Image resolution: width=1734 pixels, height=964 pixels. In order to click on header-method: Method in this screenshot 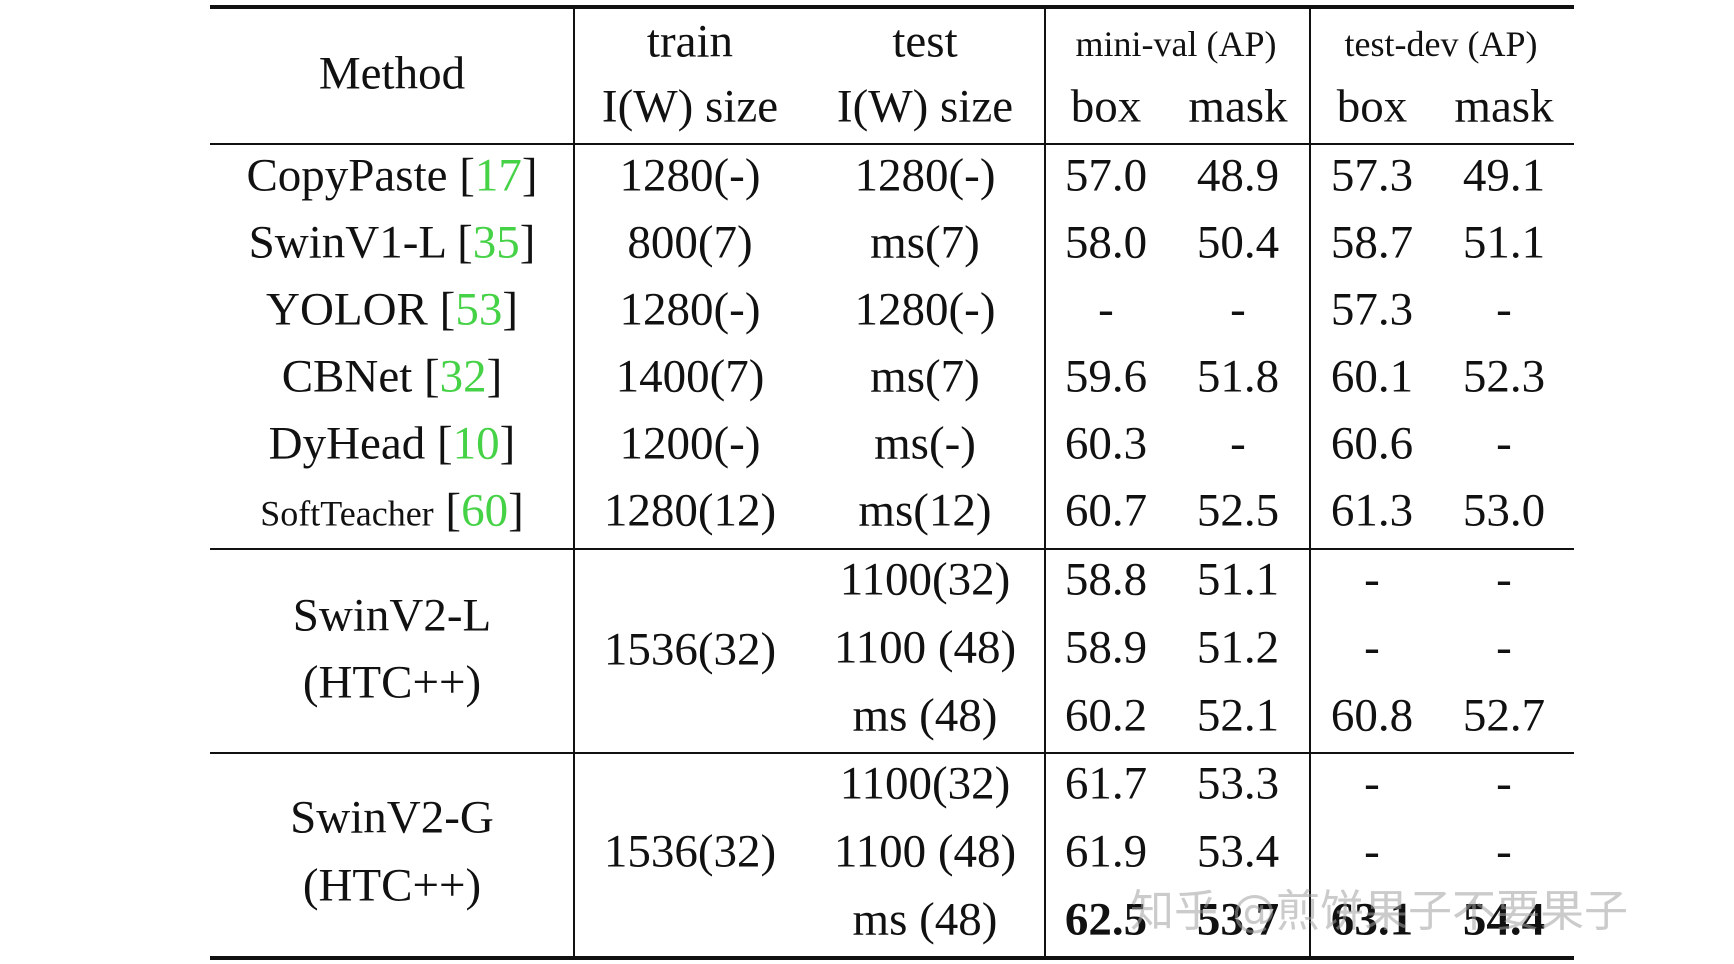, I will do `click(392, 73)`.